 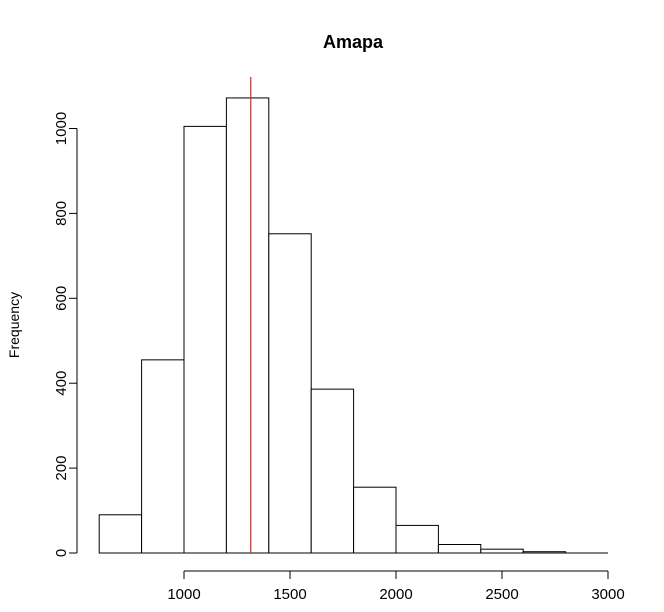 I want to click on y-axis-title: Frequency, so click(x=14, y=325).